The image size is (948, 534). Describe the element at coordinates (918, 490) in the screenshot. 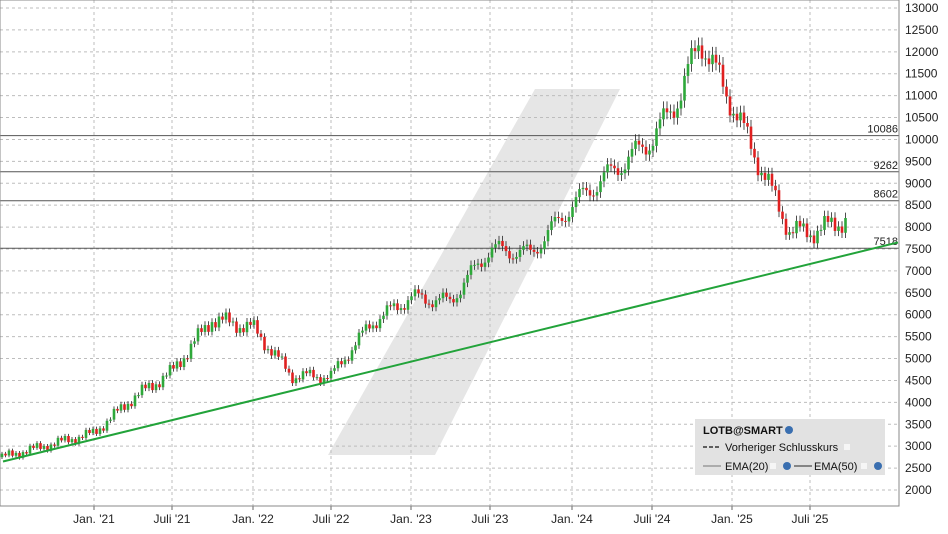

I see `y-tick-label: 2000` at that location.